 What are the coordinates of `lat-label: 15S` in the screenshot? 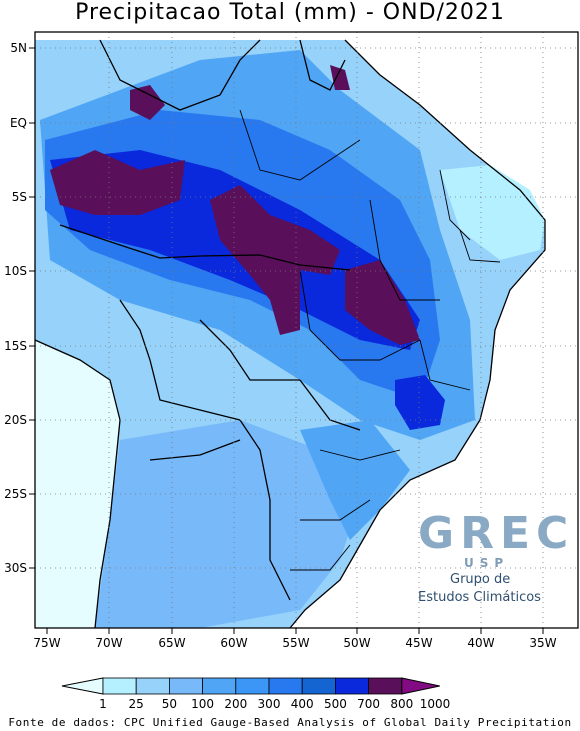 It's located at (15, 346).